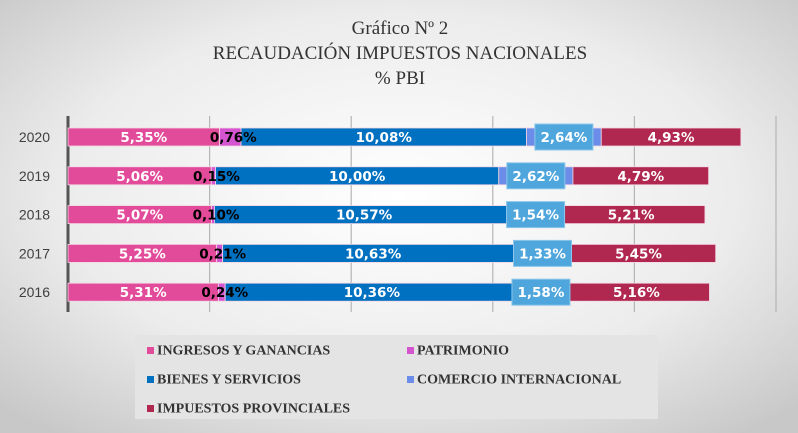 The height and width of the screenshot is (433, 798). What do you see at coordinates (139, 216) in the screenshot?
I see `data-label: 5,07%` at bounding box center [139, 216].